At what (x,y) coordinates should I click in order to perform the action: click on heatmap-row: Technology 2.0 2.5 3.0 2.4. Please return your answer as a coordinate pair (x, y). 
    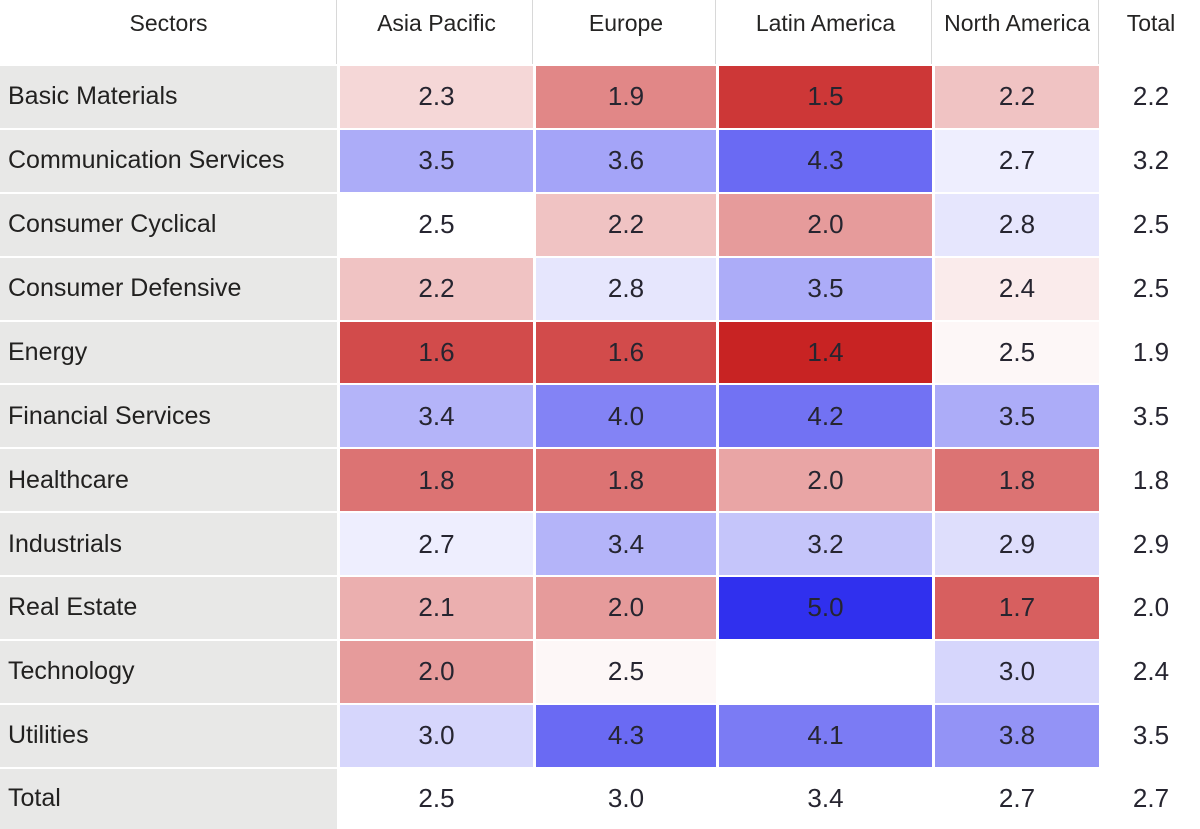
    Looking at the image, I should click on (600, 672).